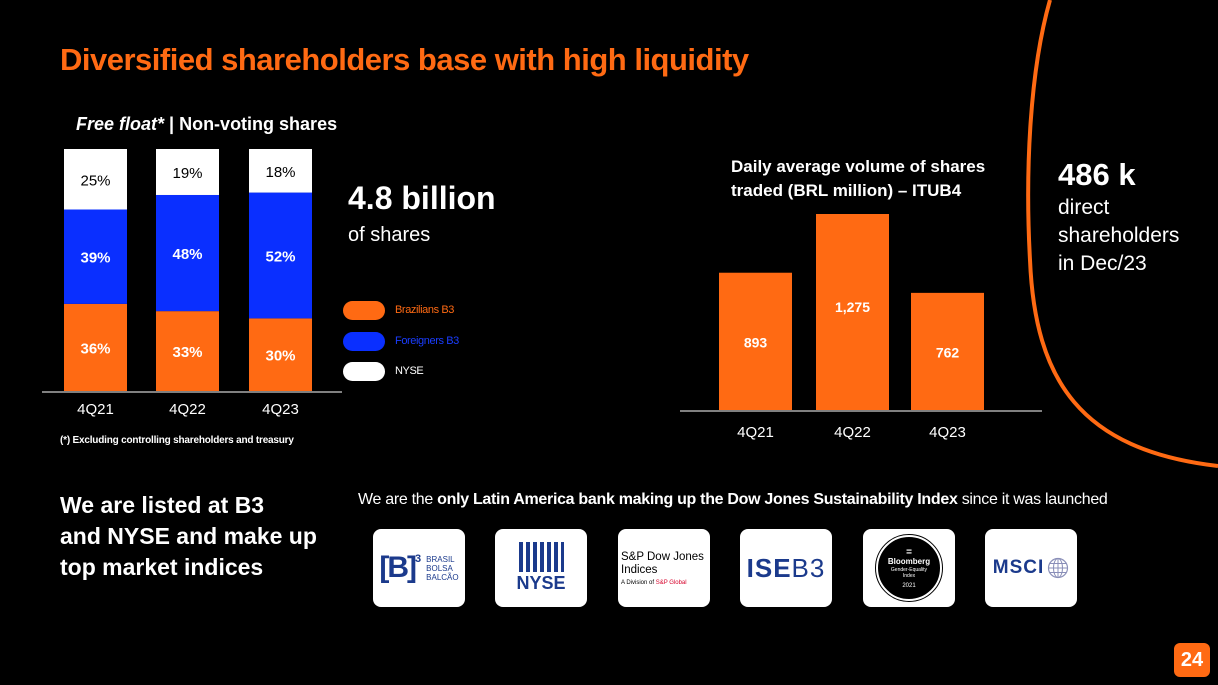 This screenshot has width=1218, height=685. What do you see at coordinates (280, 409) in the screenshot?
I see `x-tick-label-4q23: 4Q23` at bounding box center [280, 409].